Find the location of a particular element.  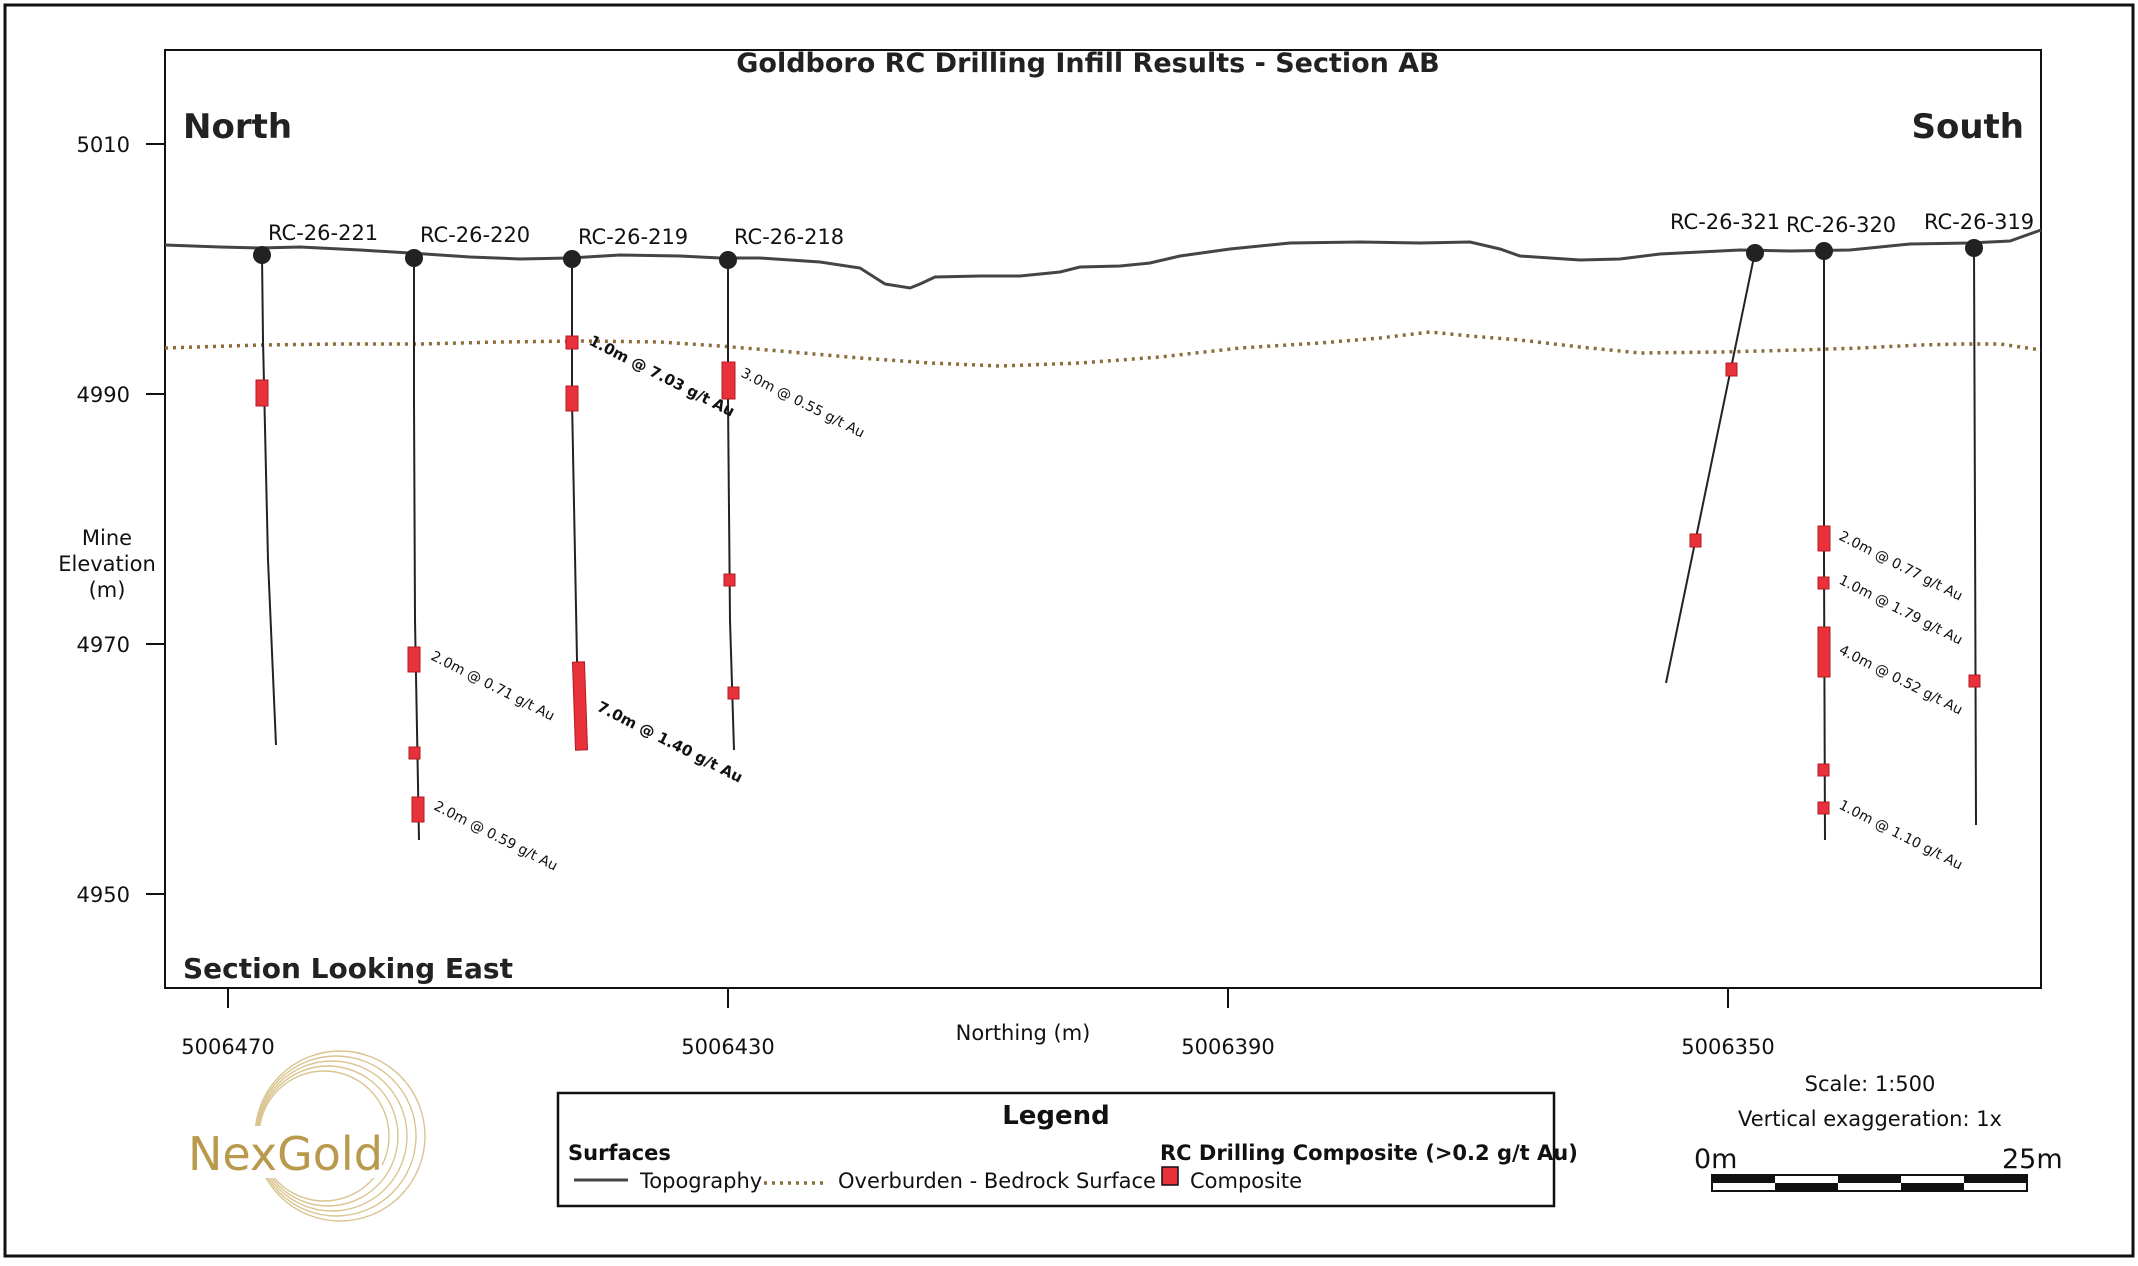

intercept-label: 1.0m @ 7.03 g/t Au is located at coordinates (661, 376).